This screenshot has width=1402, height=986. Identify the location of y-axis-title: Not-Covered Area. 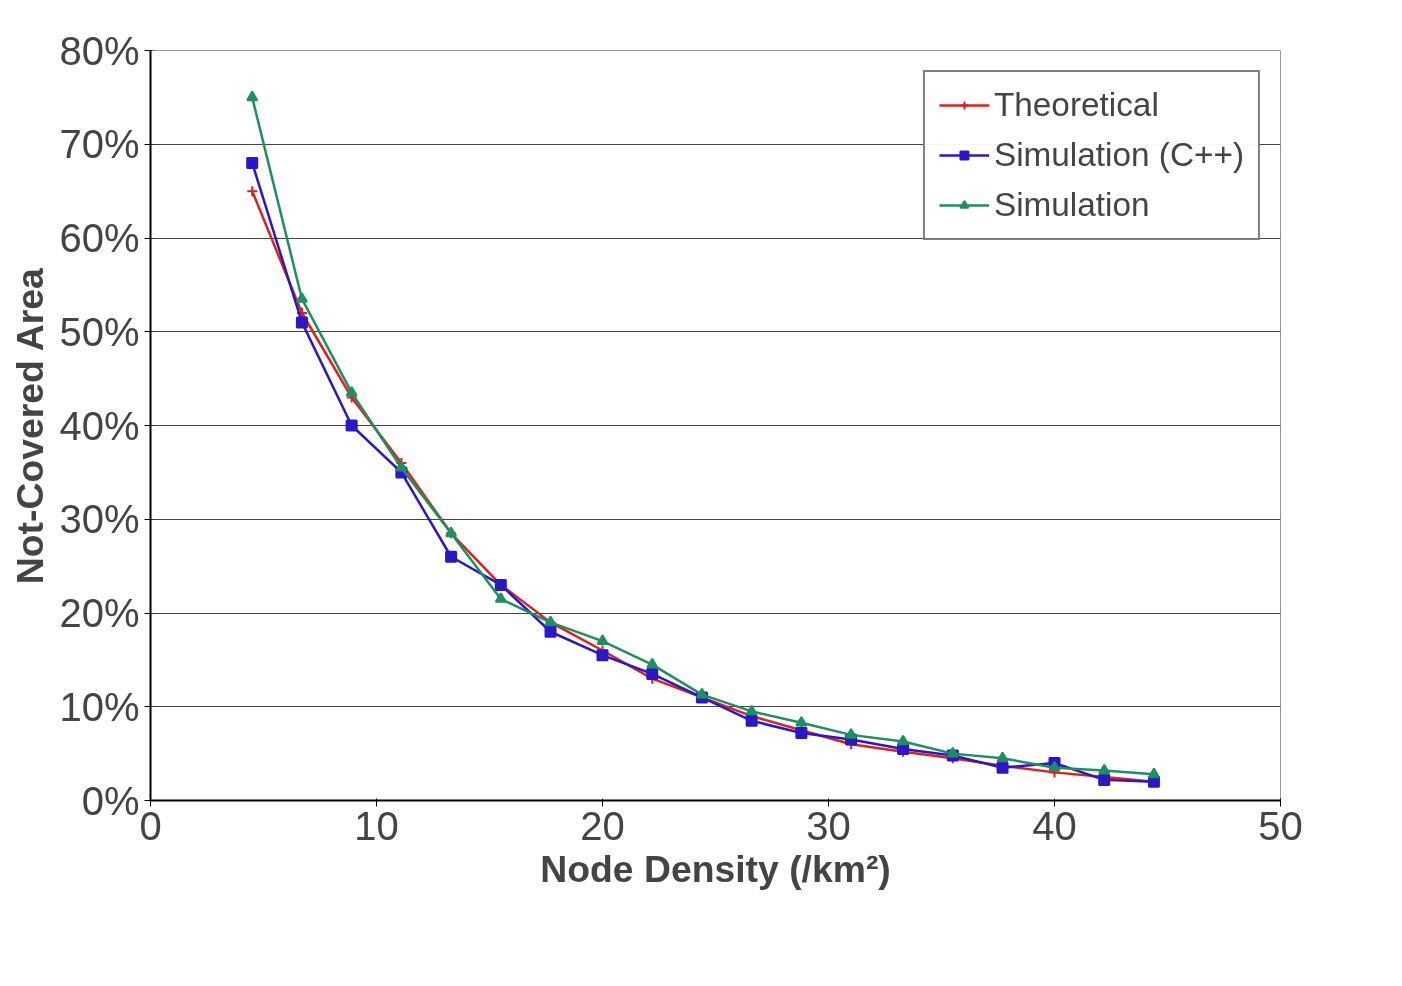
(30, 426).